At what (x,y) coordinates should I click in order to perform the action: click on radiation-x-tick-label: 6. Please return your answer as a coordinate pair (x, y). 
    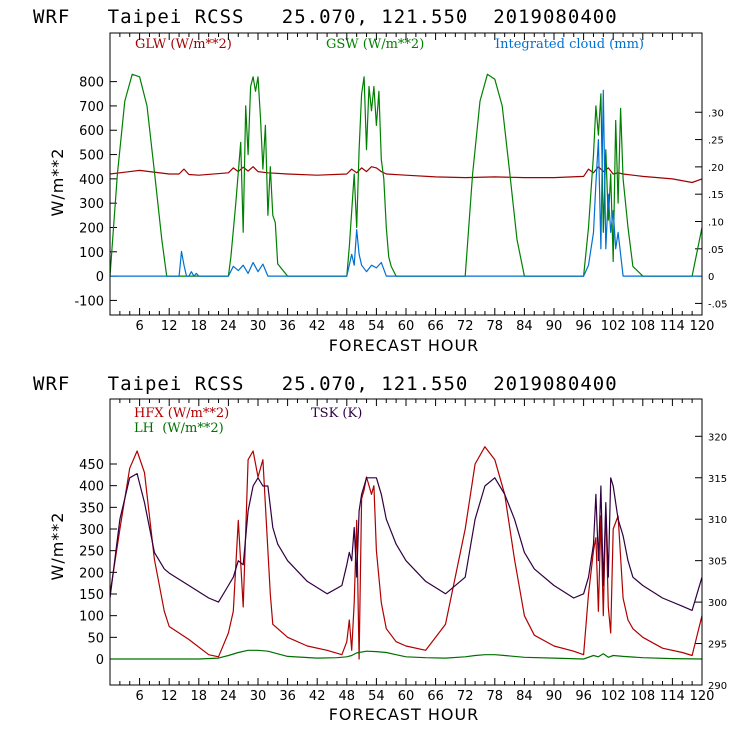
    Looking at the image, I should click on (139, 326).